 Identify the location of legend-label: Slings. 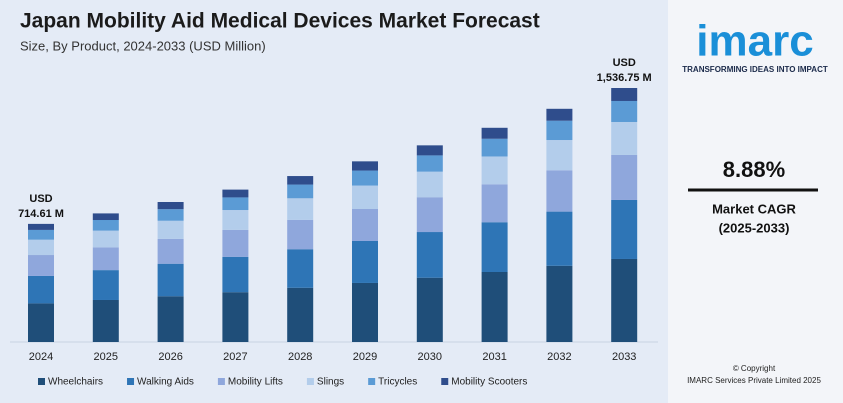
(330, 382).